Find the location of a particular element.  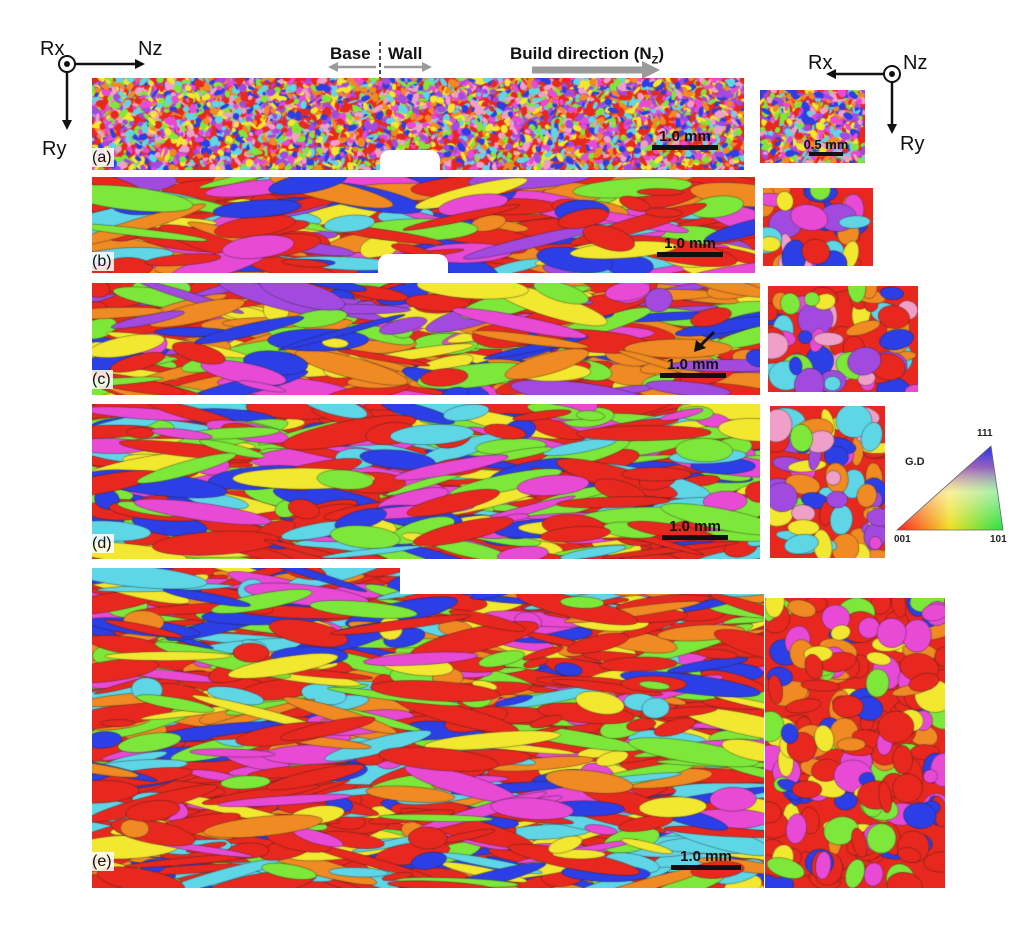

ipf-label-001: 001 is located at coordinates (902, 539).